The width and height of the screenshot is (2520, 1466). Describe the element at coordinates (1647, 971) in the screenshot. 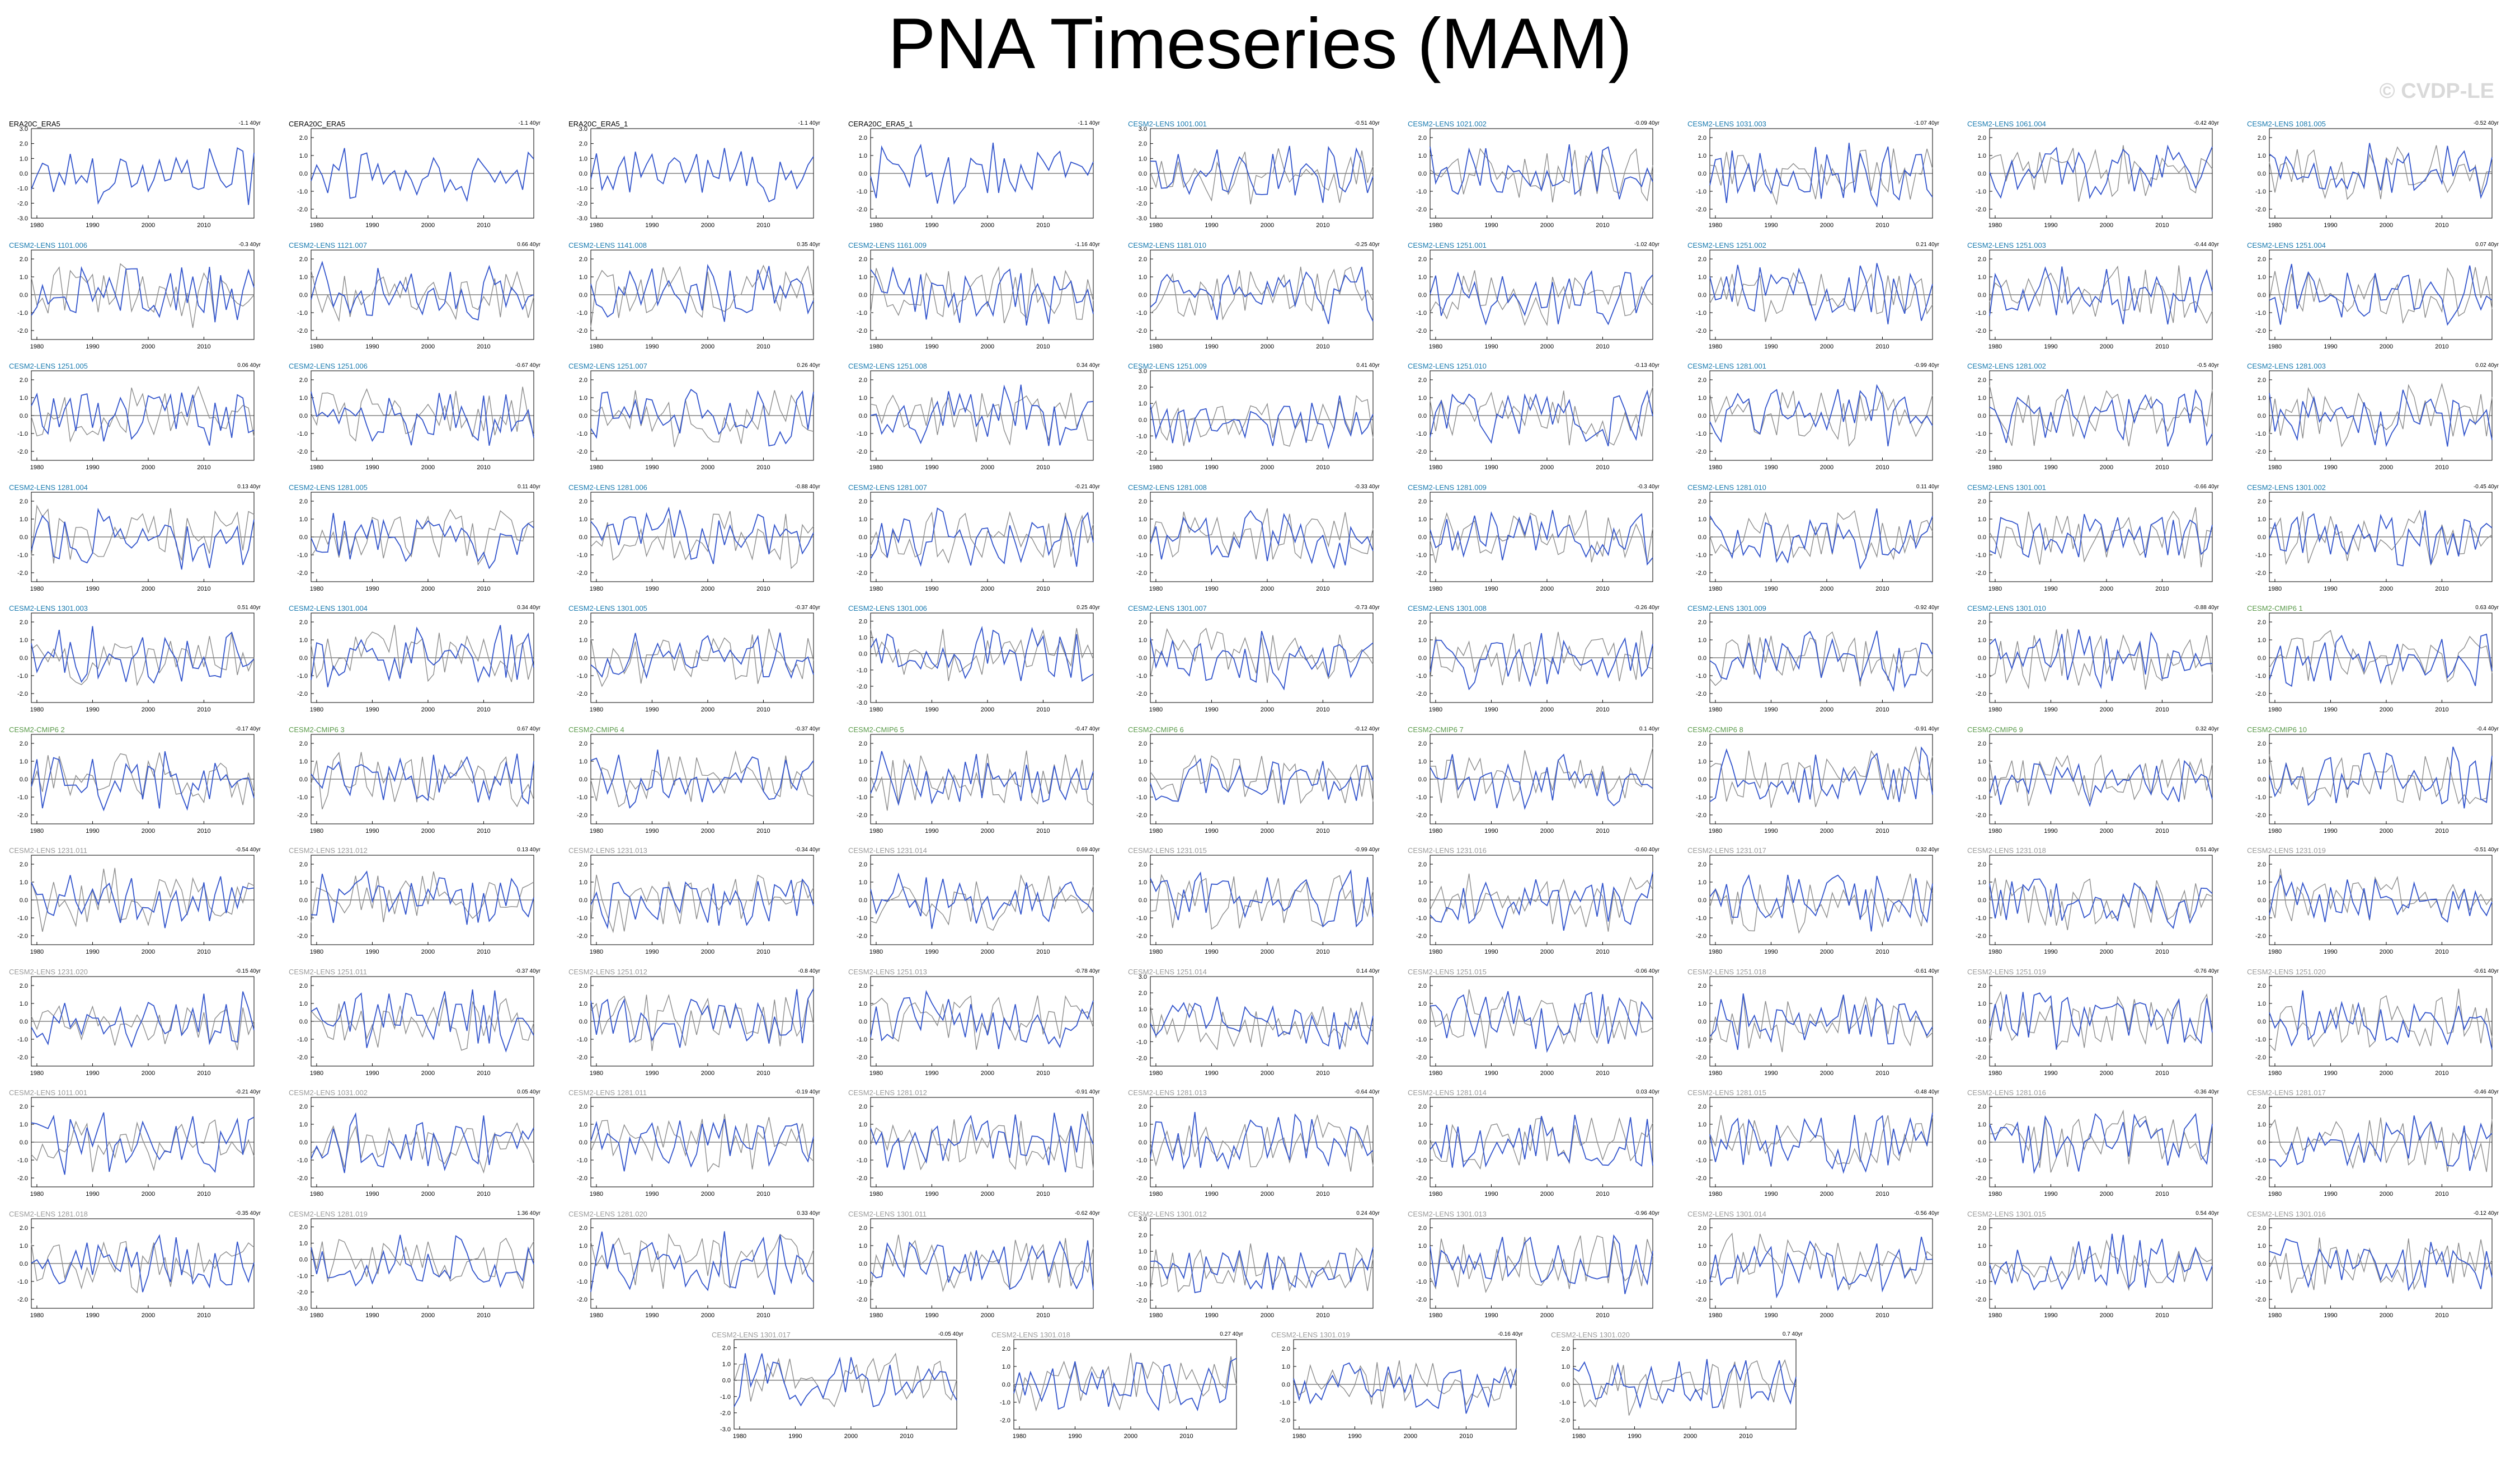

I see `panel-trend-label: -0.06 40yr` at that location.